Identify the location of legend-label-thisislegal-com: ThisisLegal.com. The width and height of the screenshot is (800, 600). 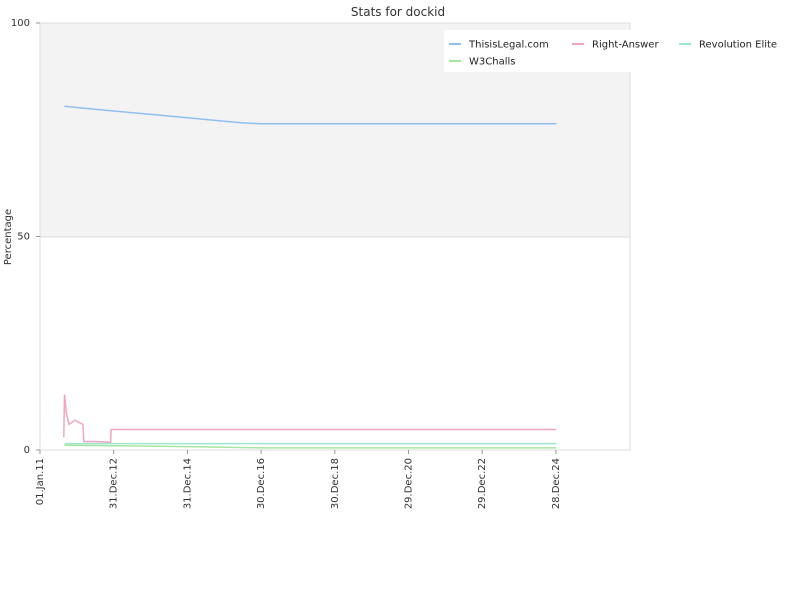
(508, 45).